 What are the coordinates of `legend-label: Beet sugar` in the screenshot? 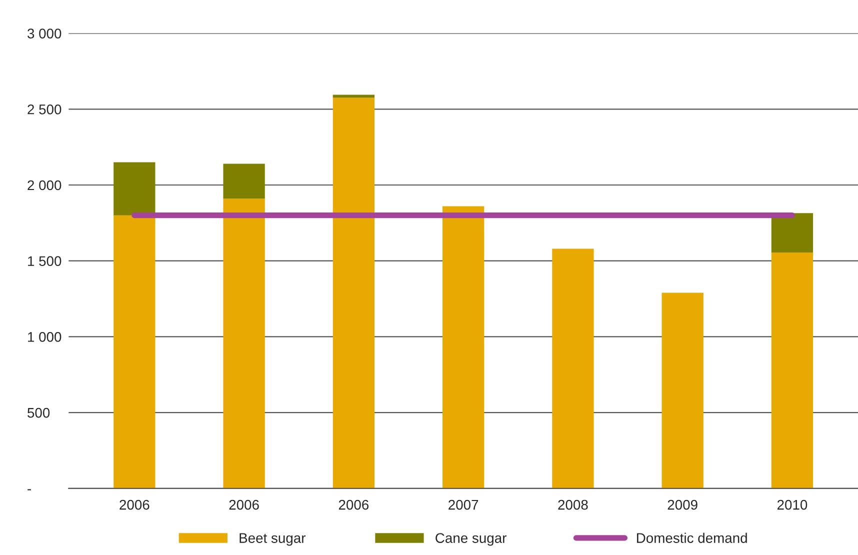 It's located at (273, 539).